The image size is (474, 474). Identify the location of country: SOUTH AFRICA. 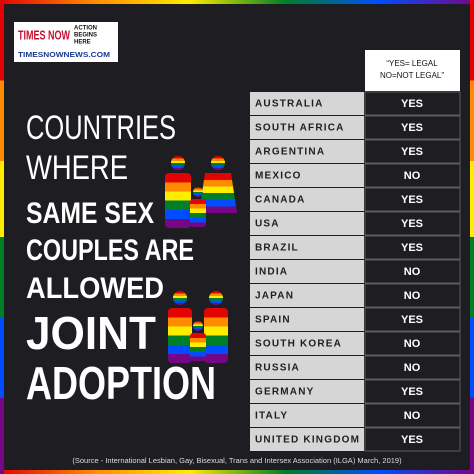
(300, 128).